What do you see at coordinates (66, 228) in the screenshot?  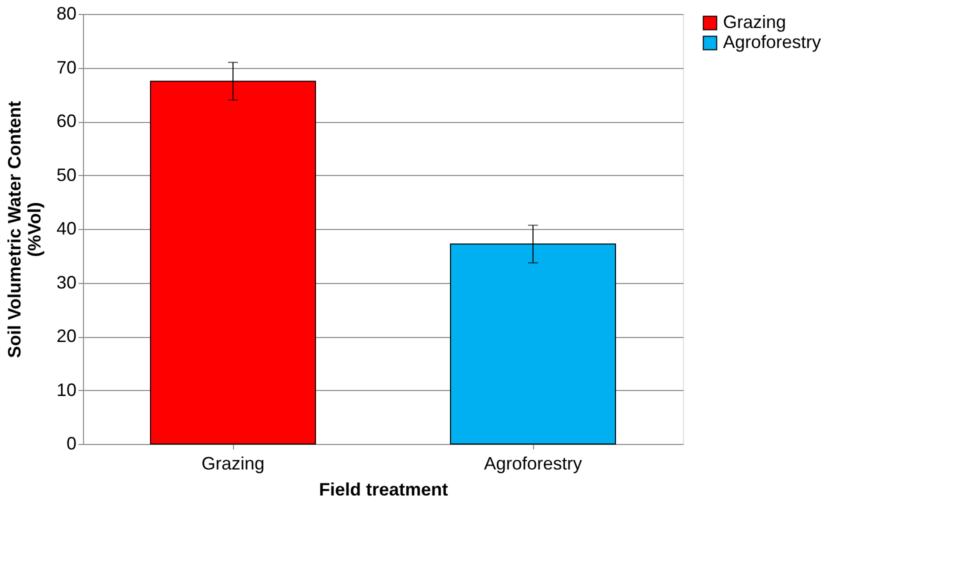 I see `y-tick-label: 40` at bounding box center [66, 228].